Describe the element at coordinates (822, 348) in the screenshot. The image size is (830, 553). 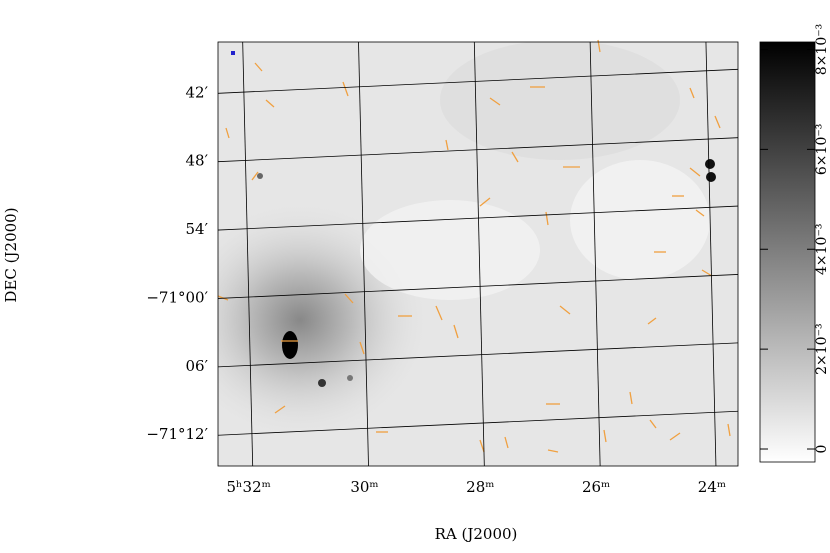
I see `colorbar-tick-label: 2×10⁻³` at that location.